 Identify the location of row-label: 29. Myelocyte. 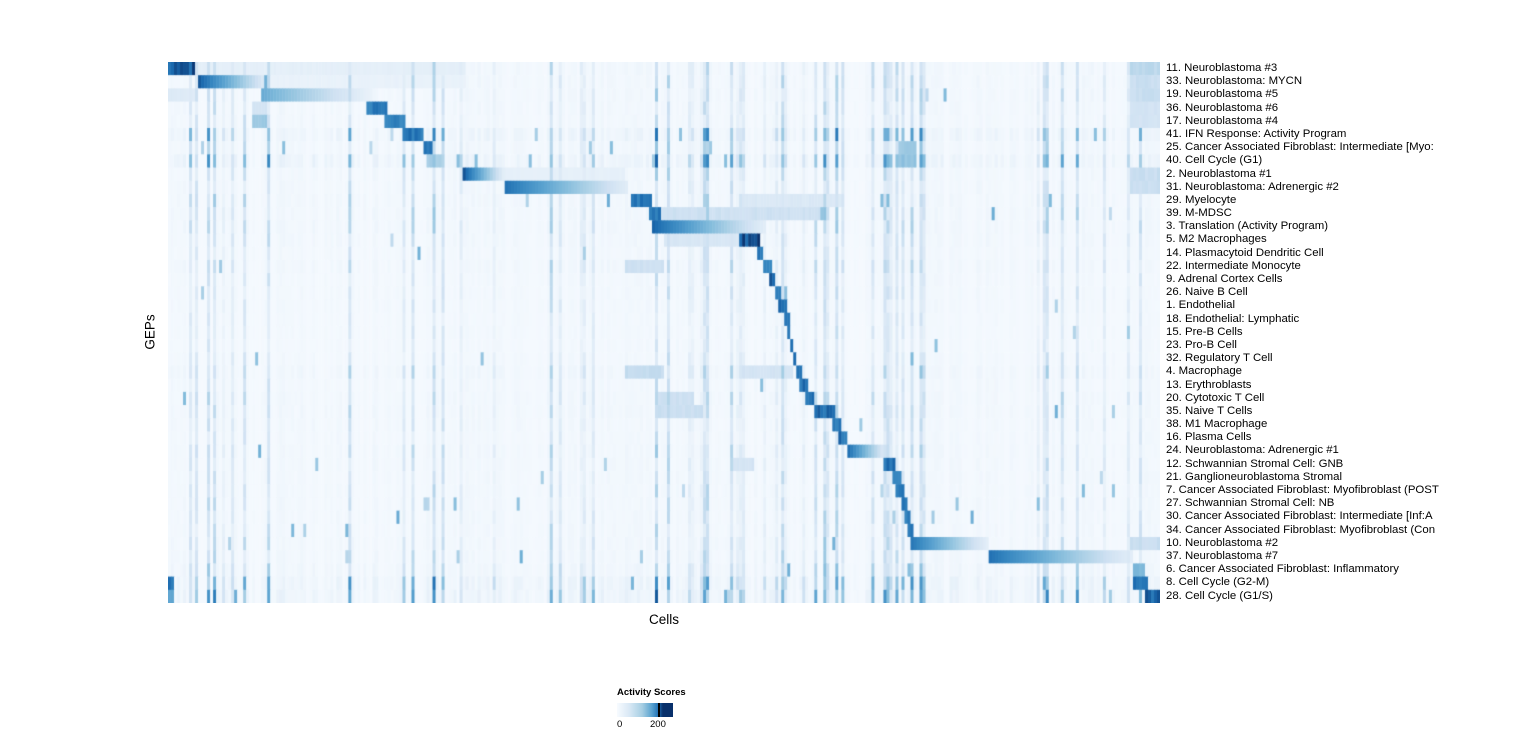
(1201, 199).